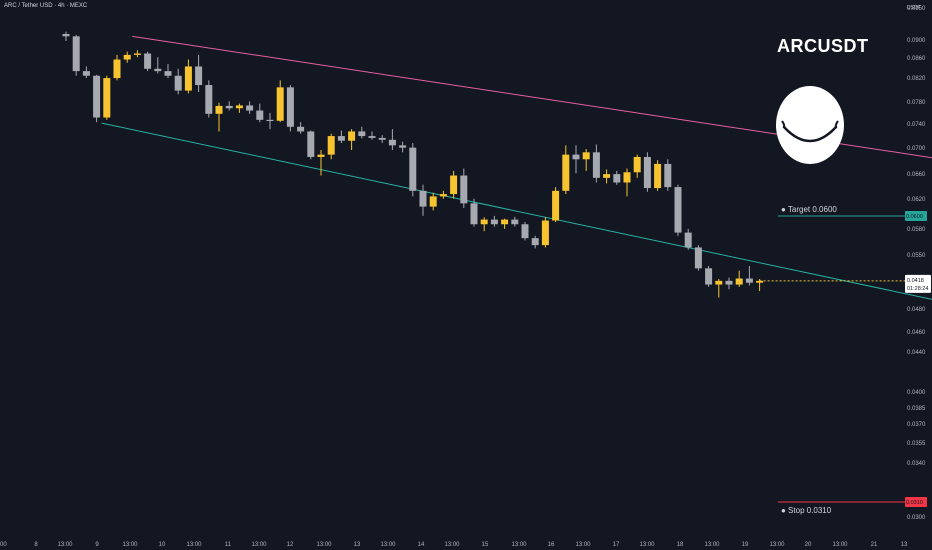 The image size is (932, 550). Describe the element at coordinates (916, 333) in the screenshot. I see `y-tick-label: 0.0460` at that location.